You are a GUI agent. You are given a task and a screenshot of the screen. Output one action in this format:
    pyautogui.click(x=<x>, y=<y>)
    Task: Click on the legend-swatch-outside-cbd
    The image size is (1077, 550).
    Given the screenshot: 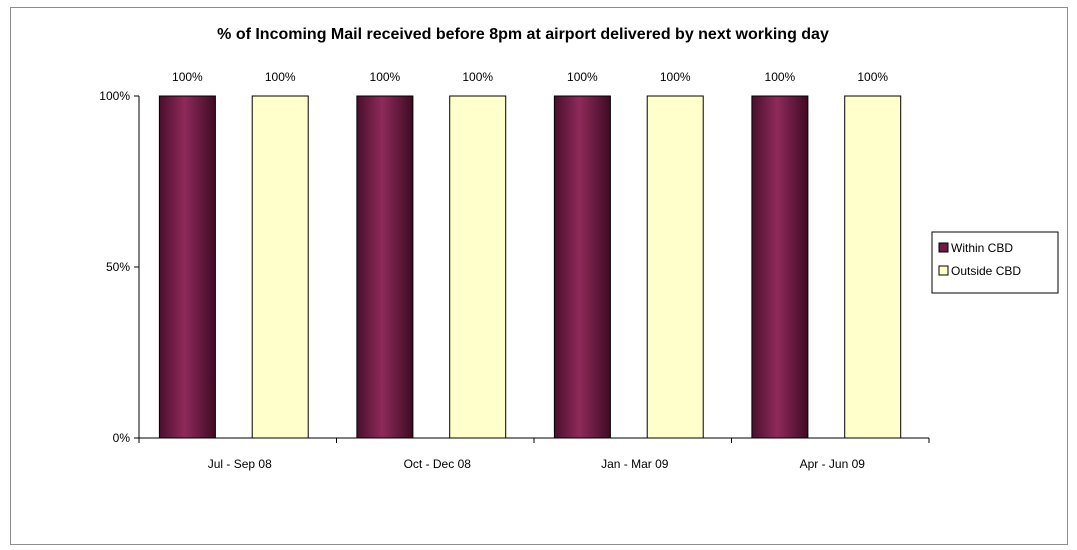 What is the action you would take?
    pyautogui.click(x=943, y=270)
    